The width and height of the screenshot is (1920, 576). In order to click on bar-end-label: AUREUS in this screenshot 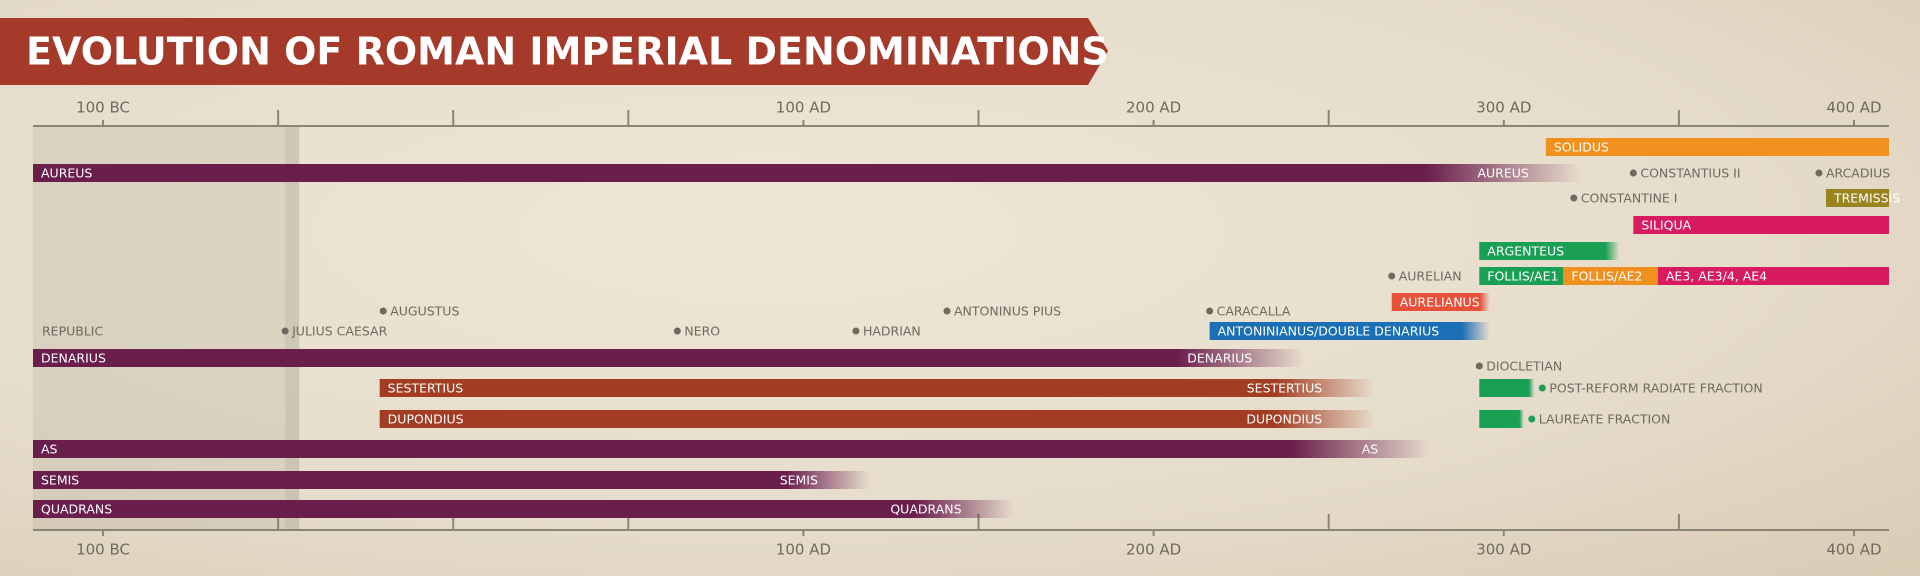, I will do `click(1502, 173)`.